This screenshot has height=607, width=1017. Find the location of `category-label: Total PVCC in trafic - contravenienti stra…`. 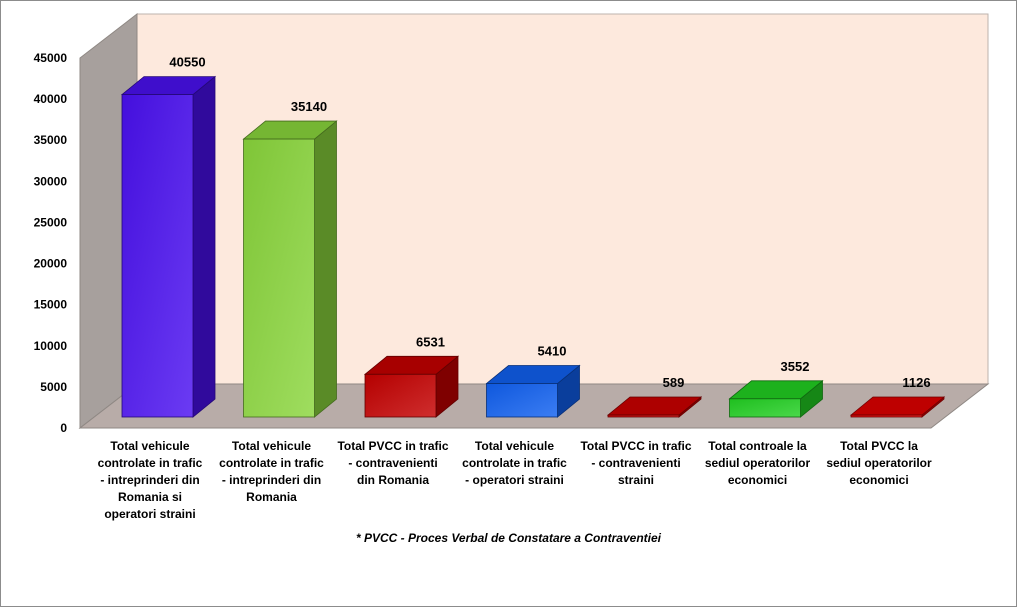

category-label: Total PVCC in trafic - contravenienti stra… is located at coordinates (635, 463).